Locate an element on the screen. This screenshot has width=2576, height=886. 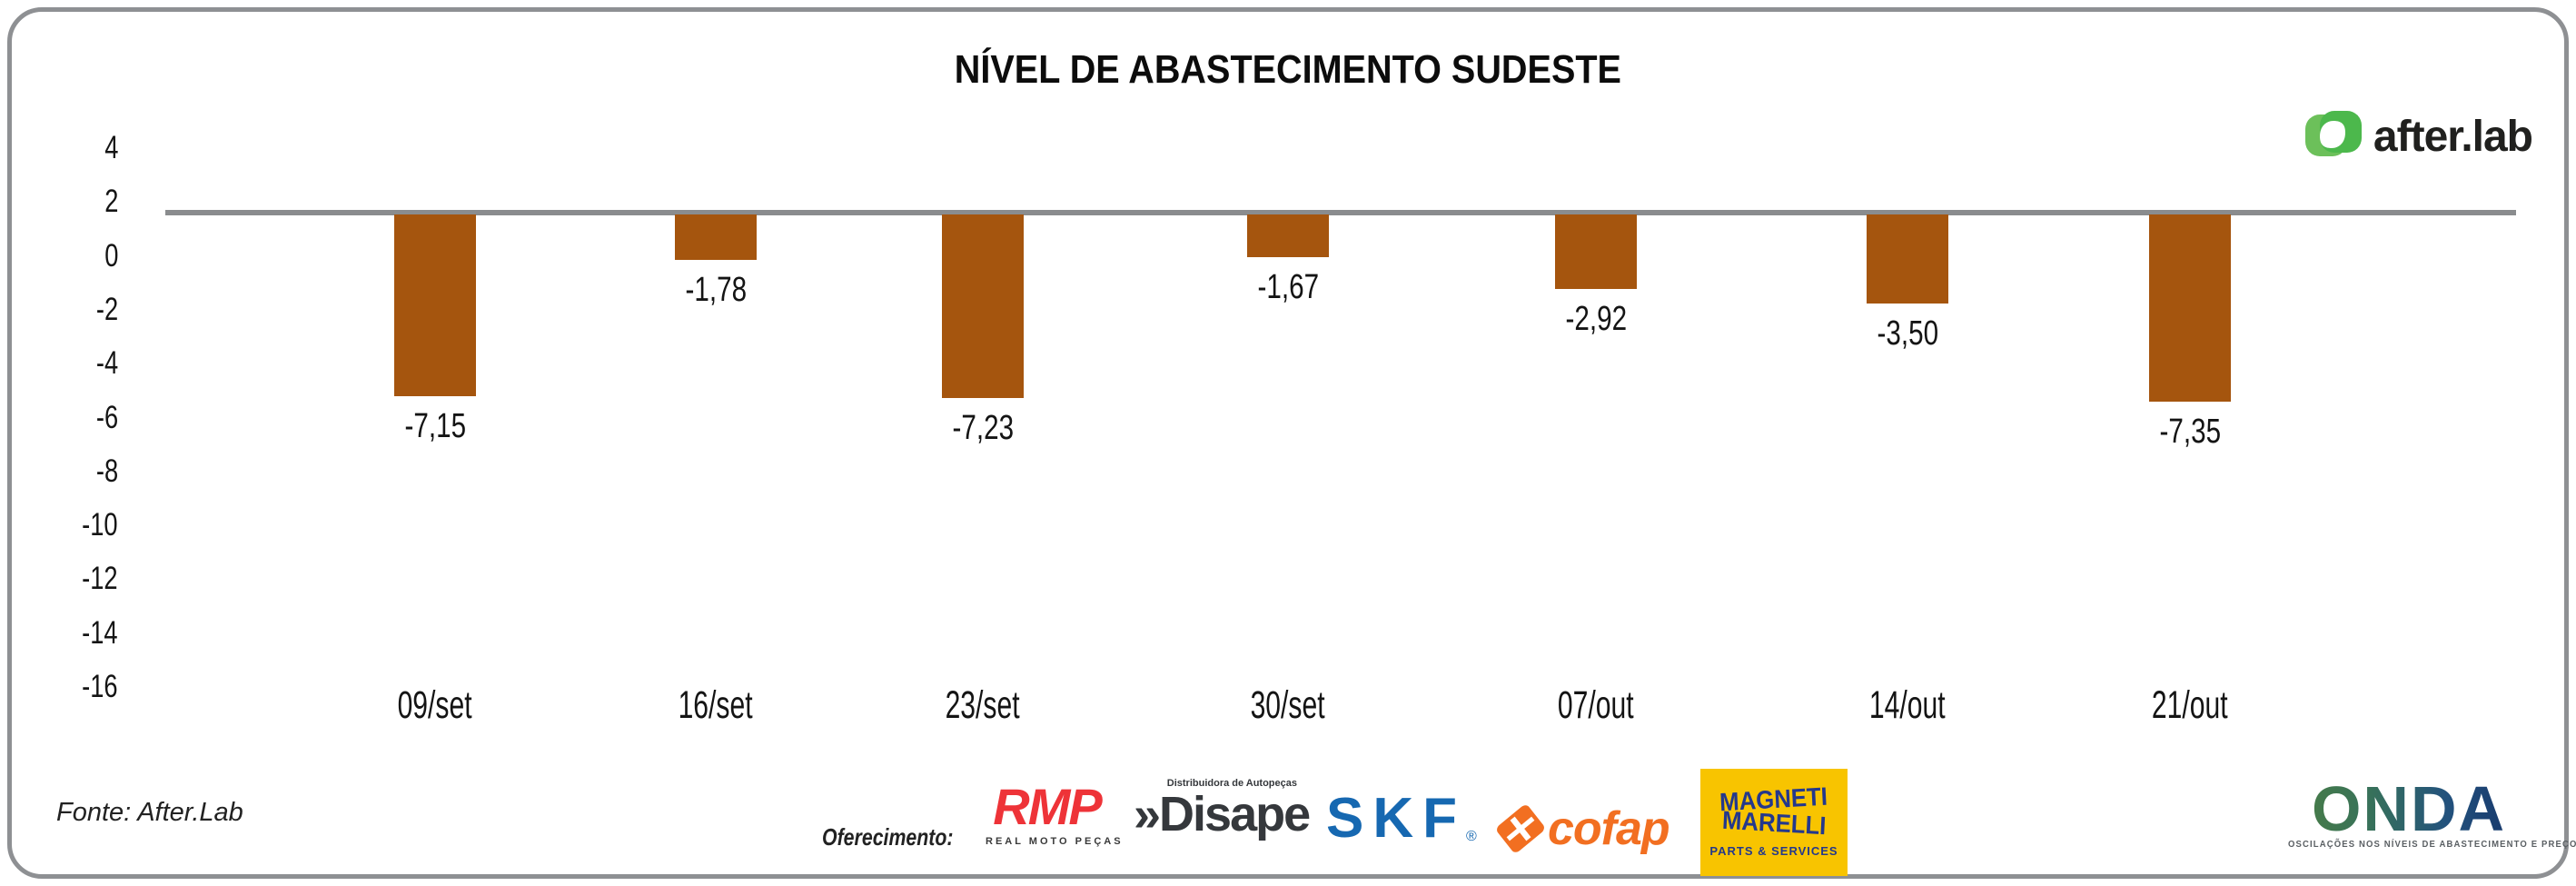
cofap-logo: cofap is located at coordinates (1582, 828).